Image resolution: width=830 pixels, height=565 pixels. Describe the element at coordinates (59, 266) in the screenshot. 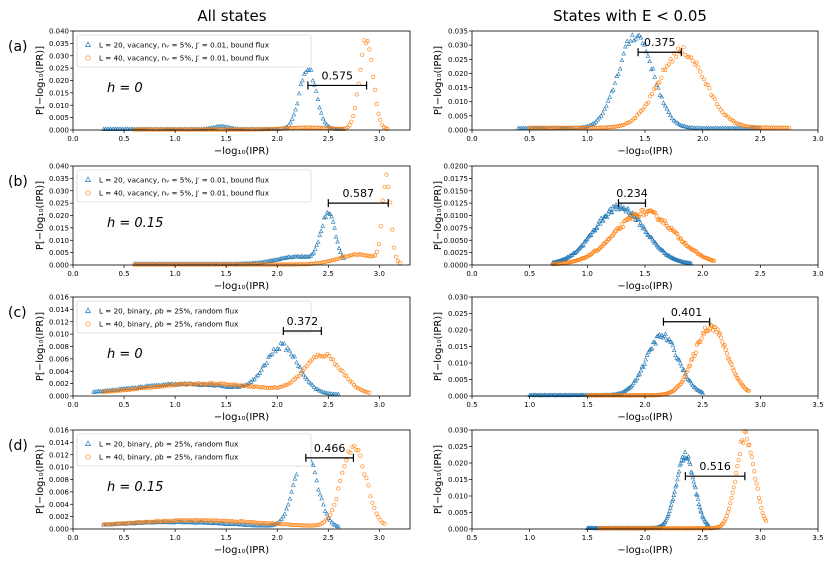

I see `y-tick-label: 0.000` at that location.